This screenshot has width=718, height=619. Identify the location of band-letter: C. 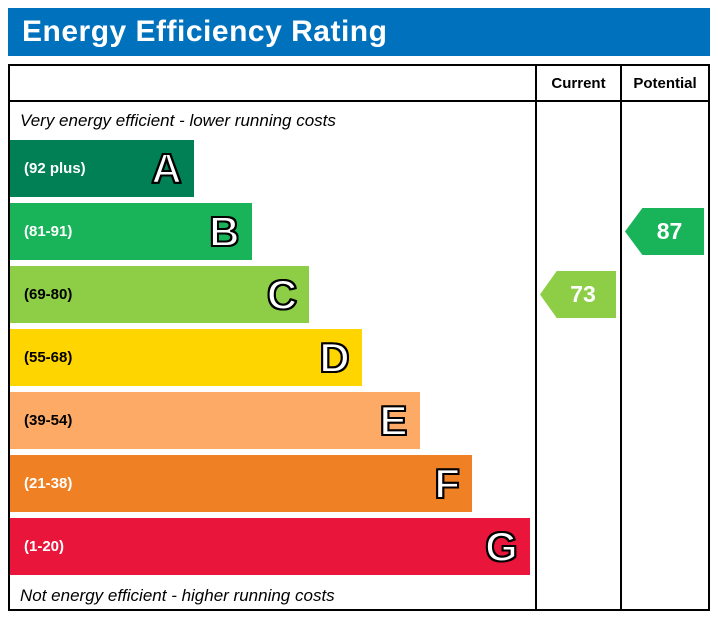
(282, 294).